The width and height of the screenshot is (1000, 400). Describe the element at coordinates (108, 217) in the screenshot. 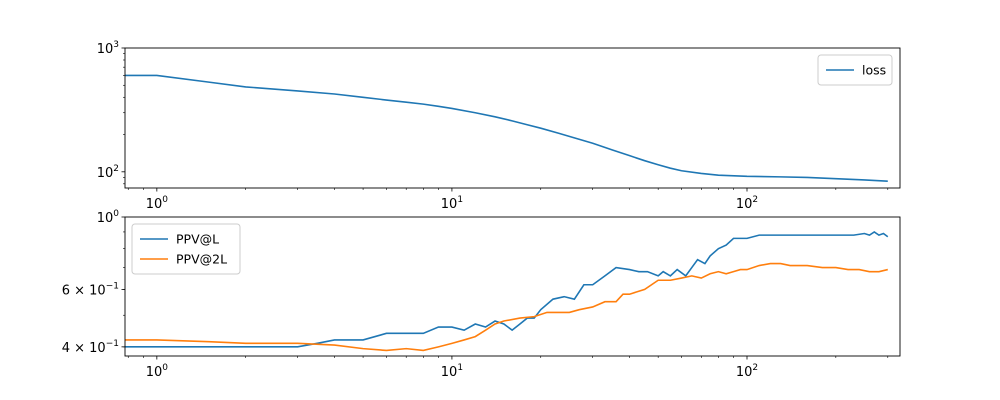

I see `y-tick-label: 100` at that location.